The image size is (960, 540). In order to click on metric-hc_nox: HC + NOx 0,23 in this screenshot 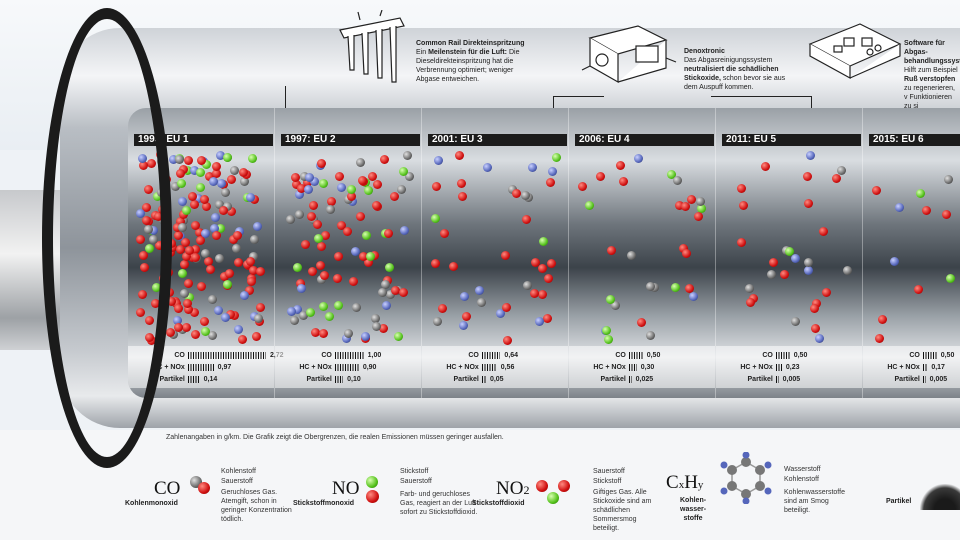, I will do `click(787, 367)`.